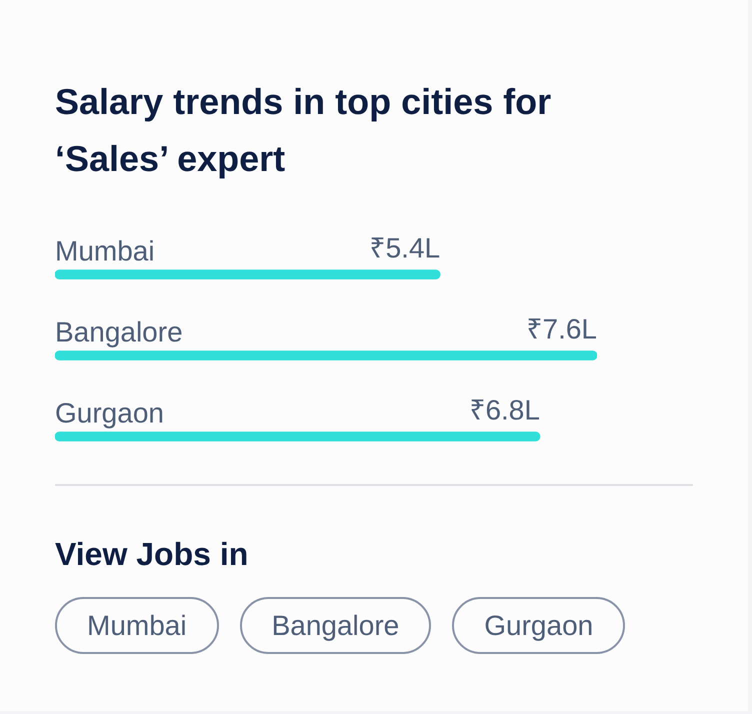  Describe the element at coordinates (105, 251) in the screenshot. I see `y-tick-label: Mumbai` at that location.